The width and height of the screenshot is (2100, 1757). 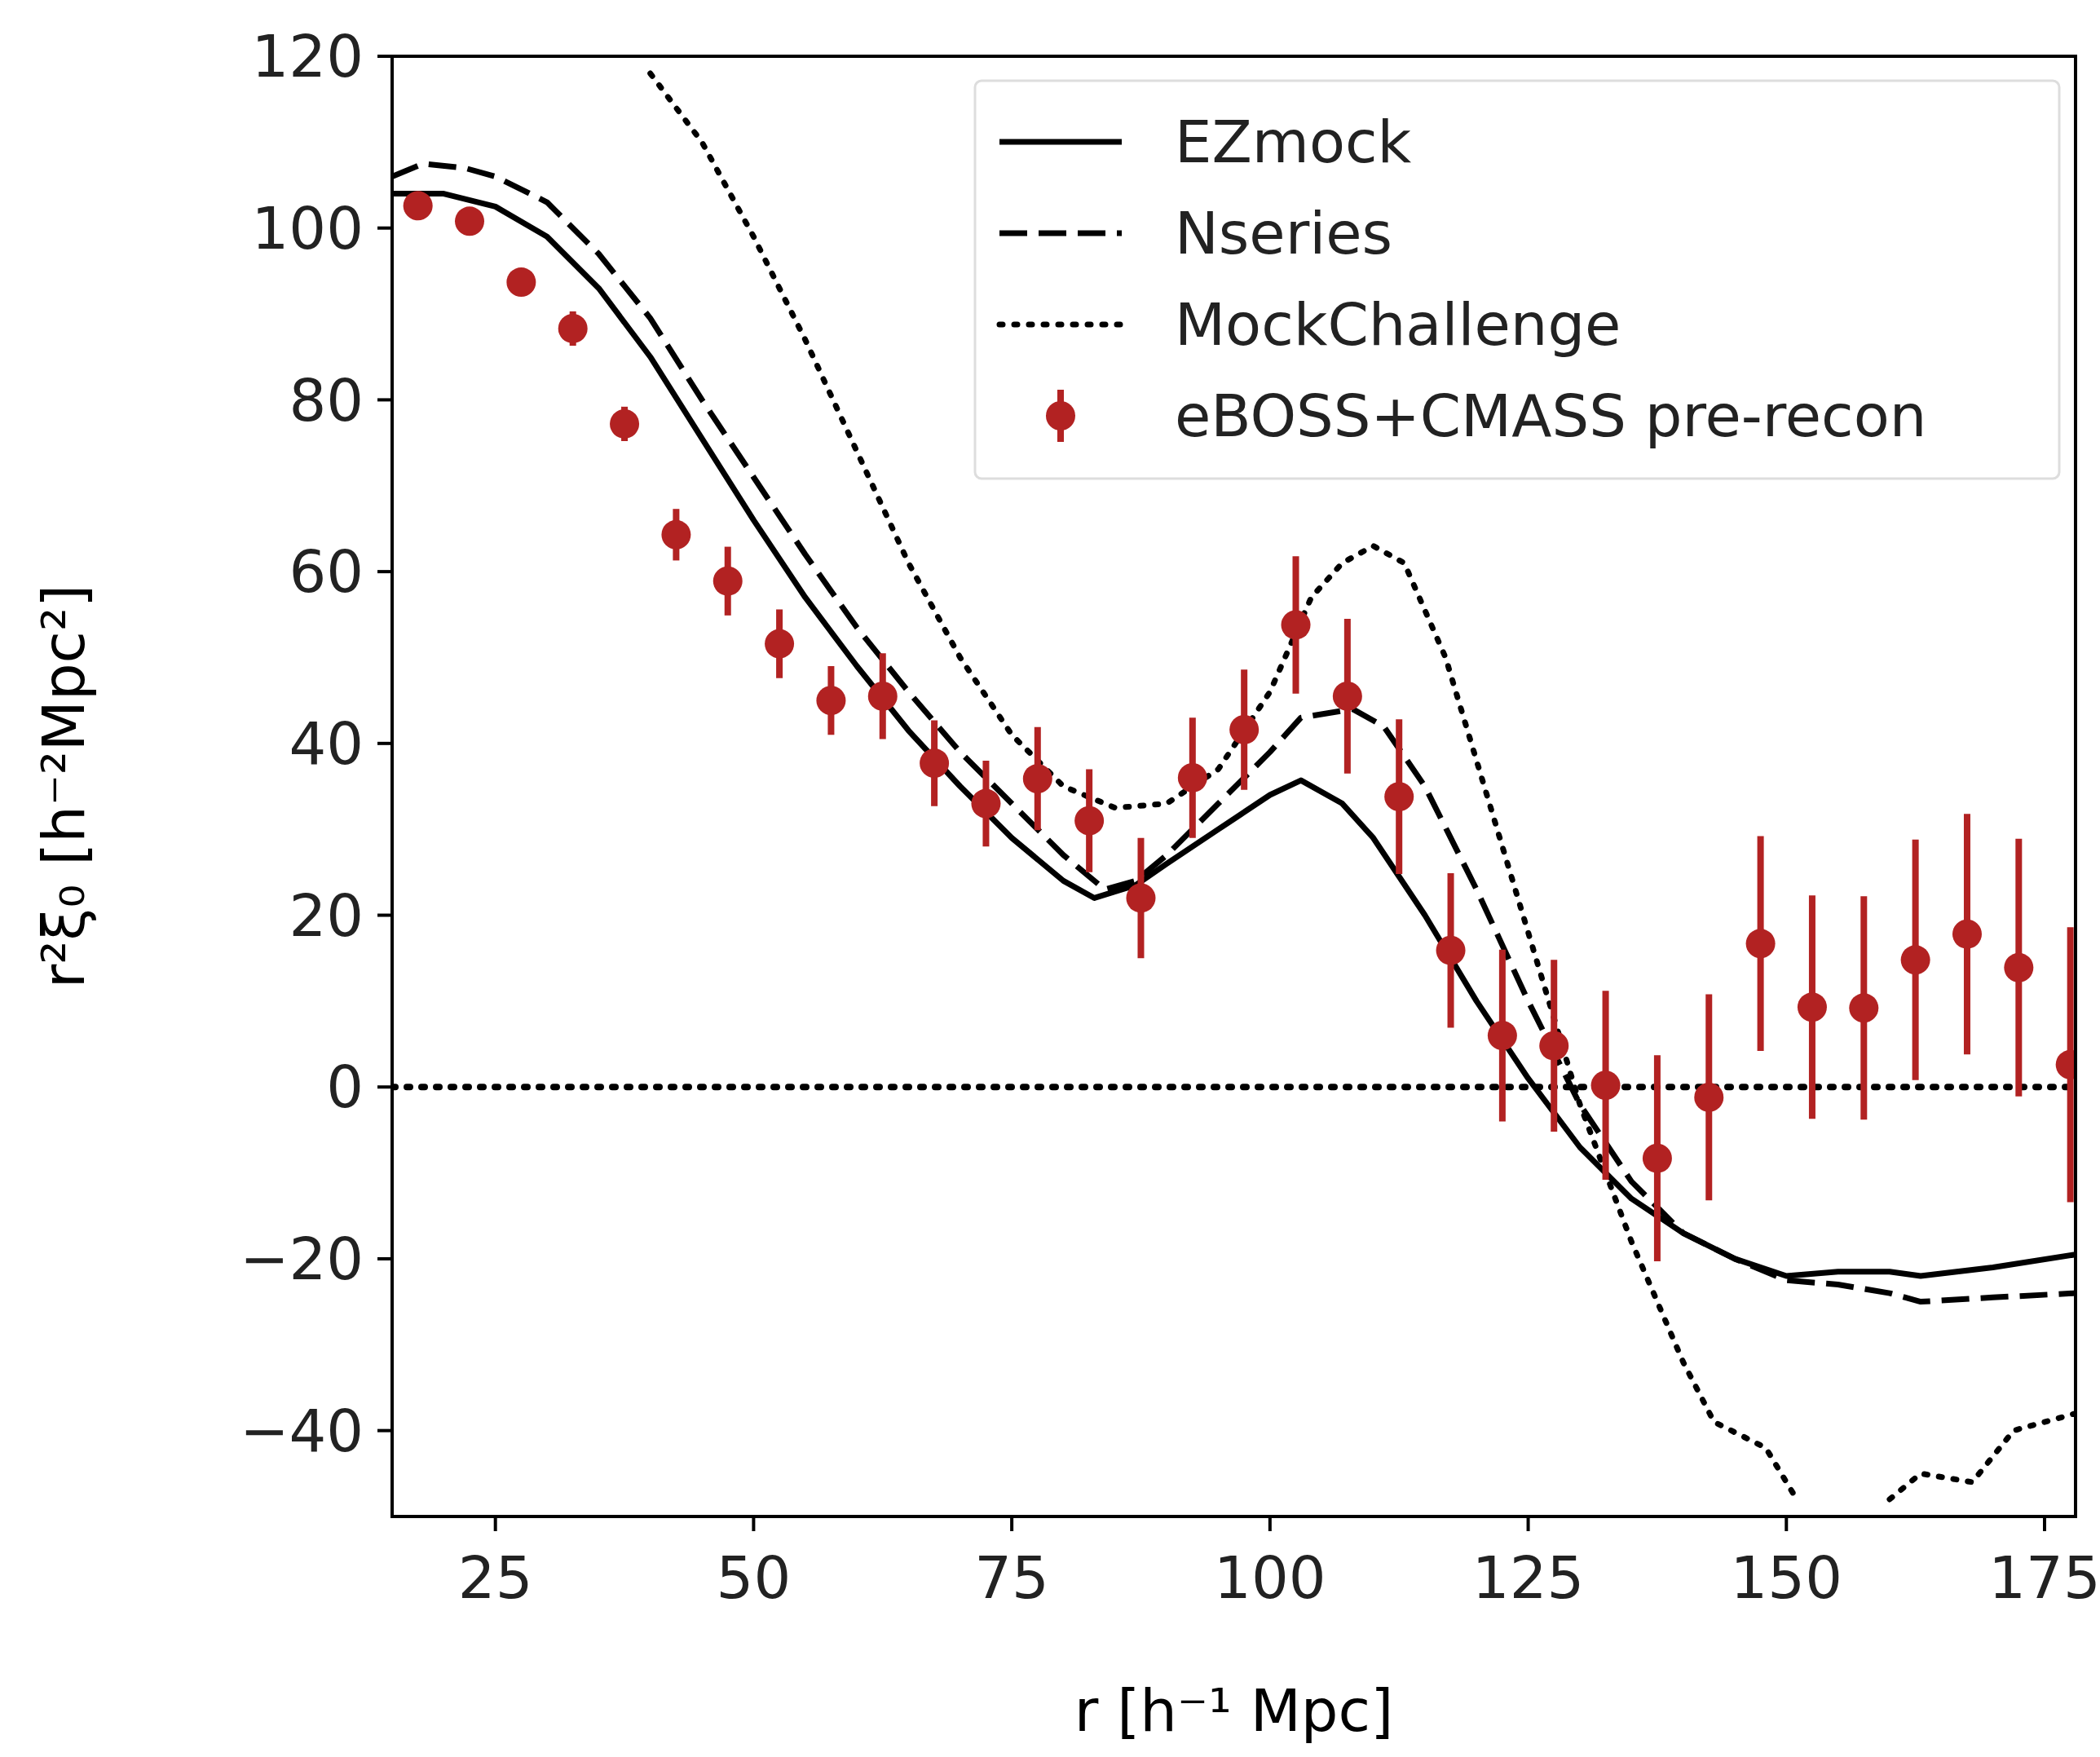 I want to click on y-tick-label: 60, so click(x=326, y=572).